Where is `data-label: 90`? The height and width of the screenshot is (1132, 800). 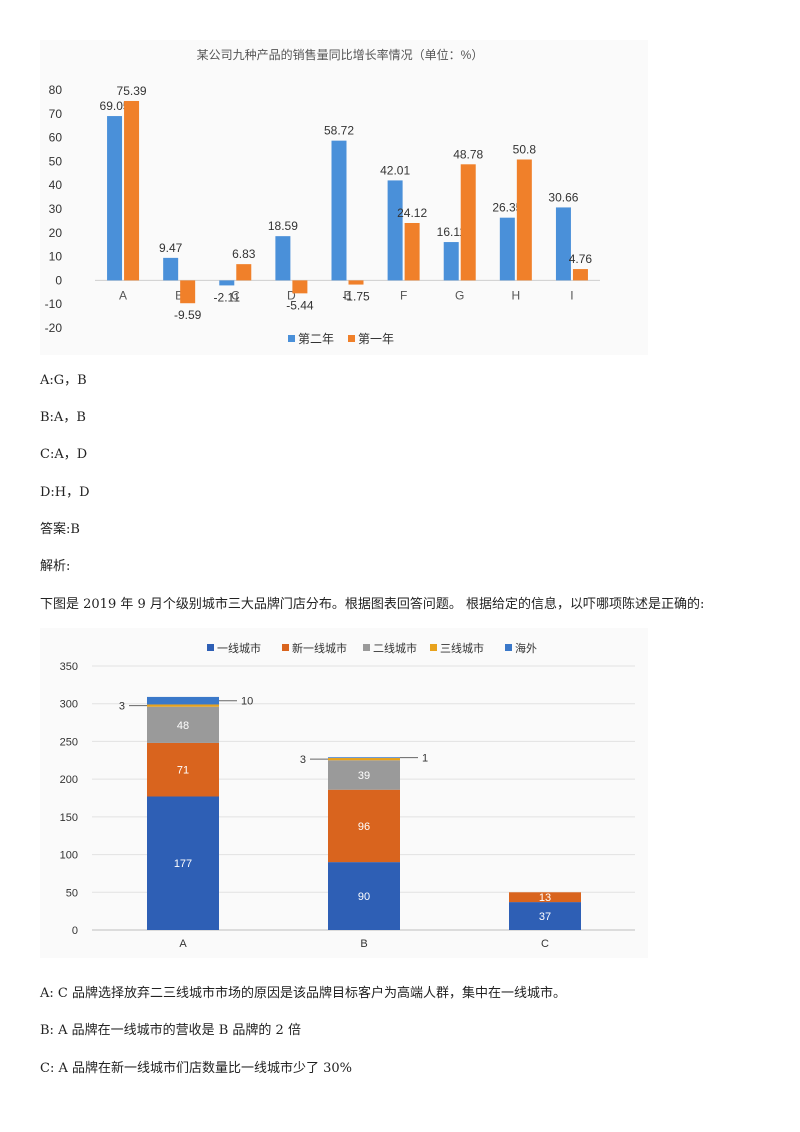
data-label: 90 is located at coordinates (364, 897).